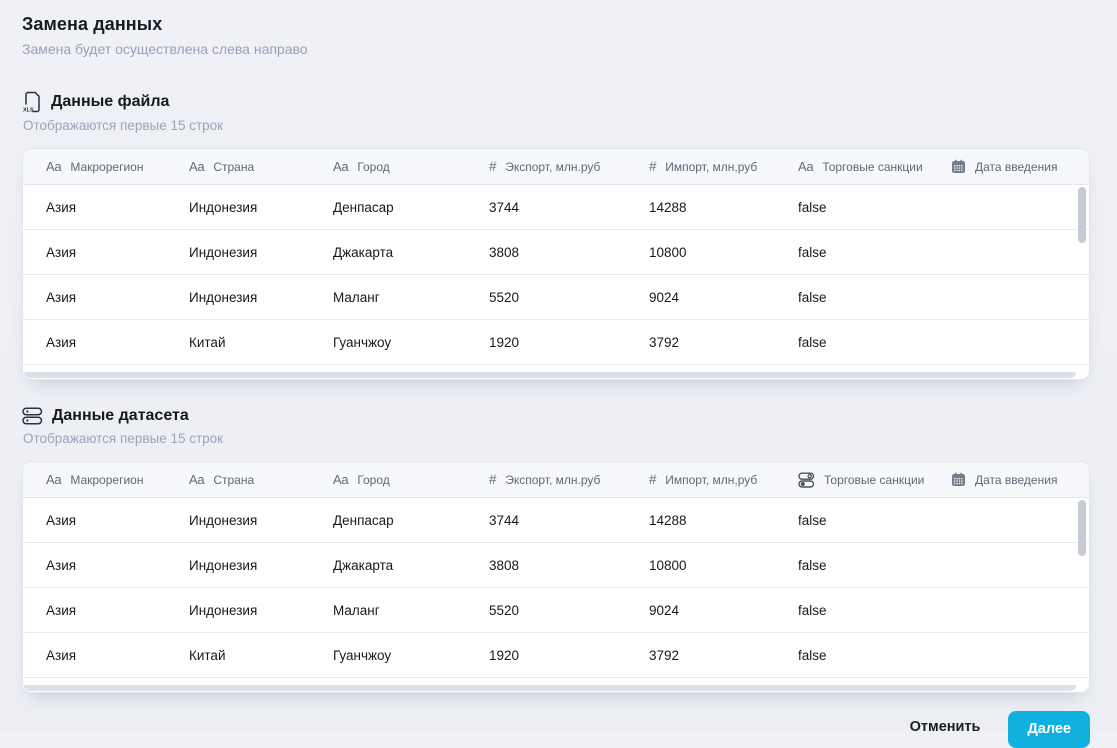 This screenshot has width=1117, height=748. What do you see at coordinates (546, 565) in the screenshot?
I see `table-cell: 3808` at bounding box center [546, 565].